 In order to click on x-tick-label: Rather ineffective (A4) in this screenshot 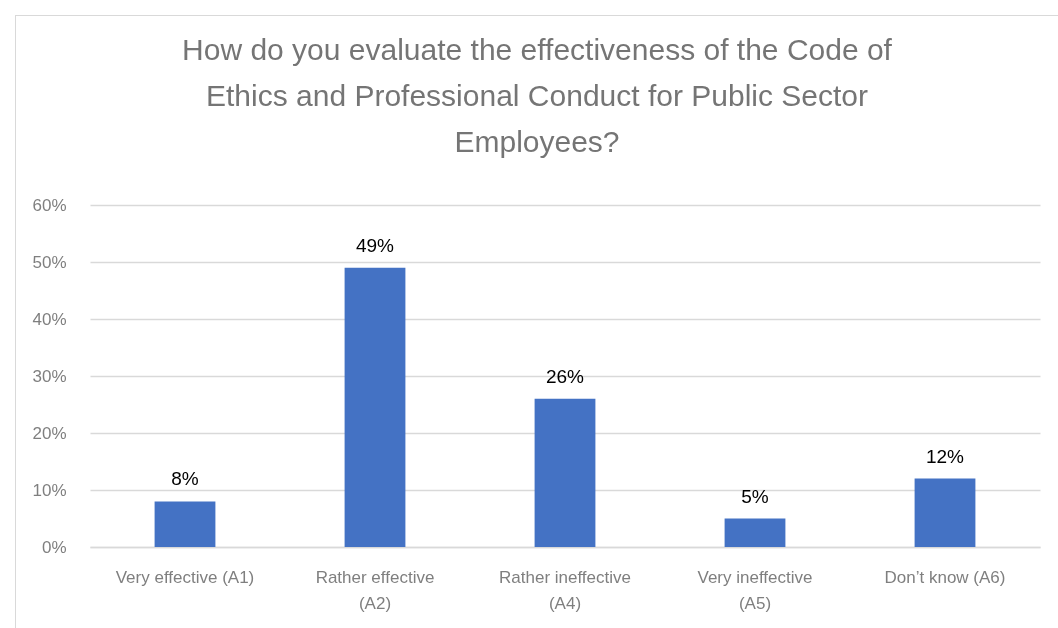, I will do `click(565, 590)`.